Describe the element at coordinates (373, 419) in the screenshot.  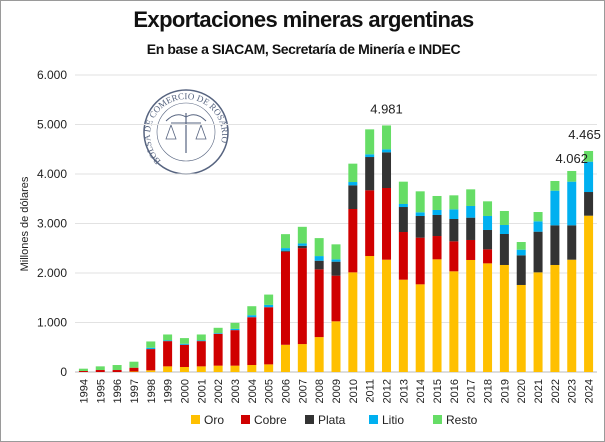
I see `legend-swatch-litio` at that location.